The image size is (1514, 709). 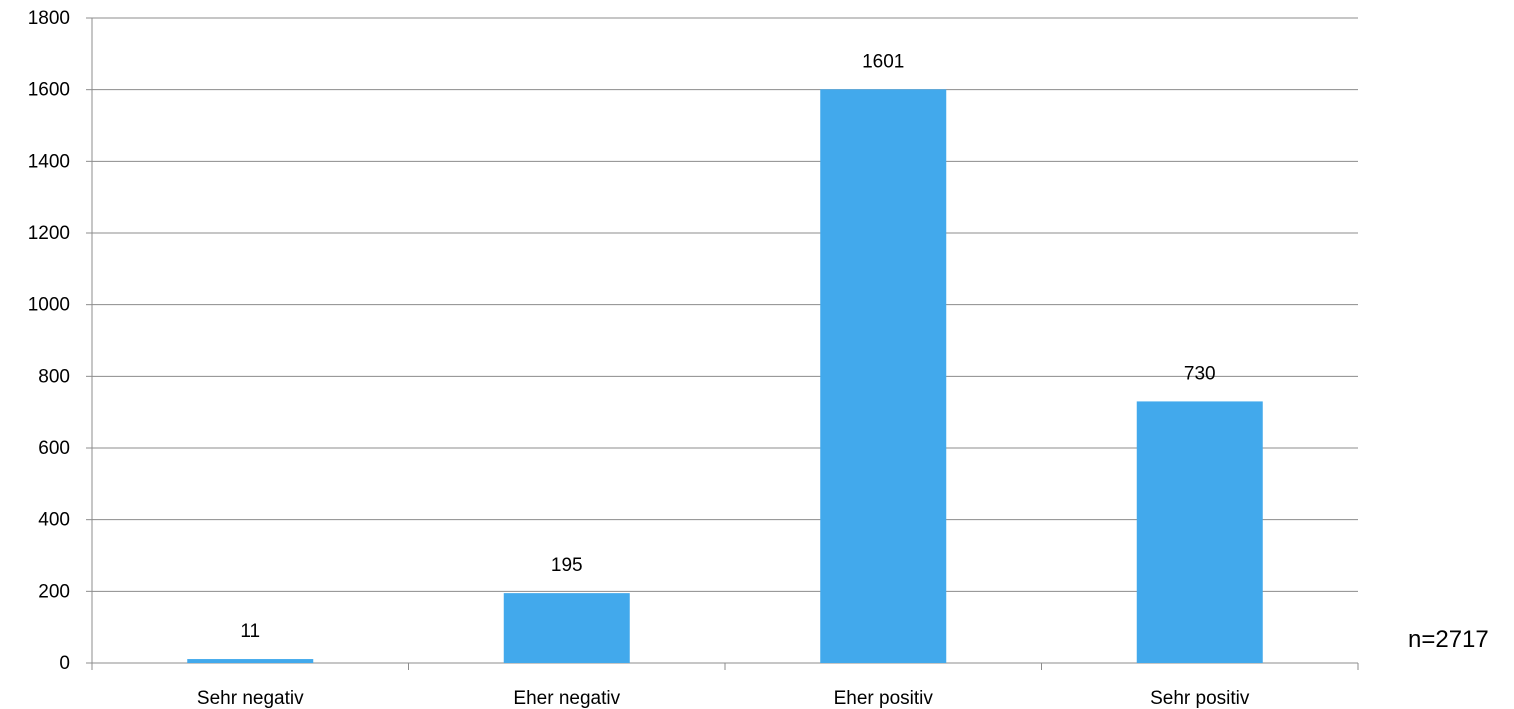 I want to click on x-tick-label: Sehr positiv, so click(x=1200, y=698).